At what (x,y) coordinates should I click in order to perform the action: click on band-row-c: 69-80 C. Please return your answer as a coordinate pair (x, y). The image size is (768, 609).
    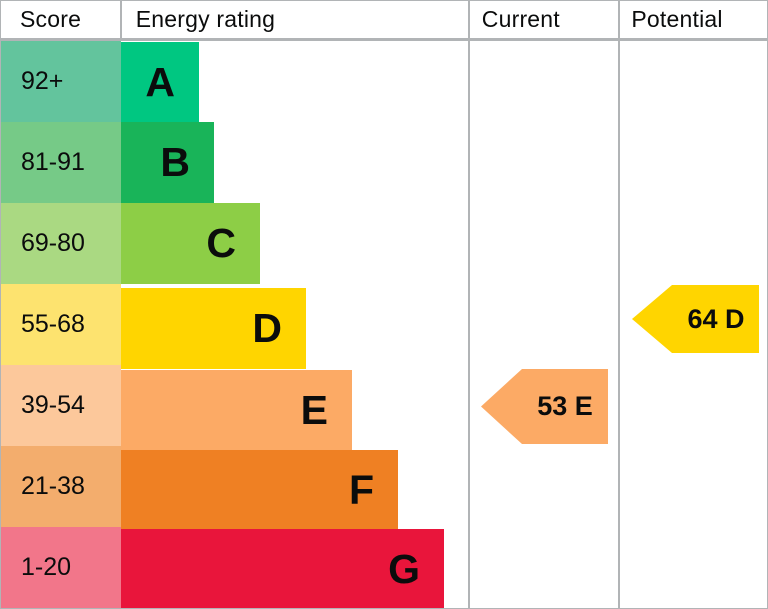
    Looking at the image, I should click on (384, 243).